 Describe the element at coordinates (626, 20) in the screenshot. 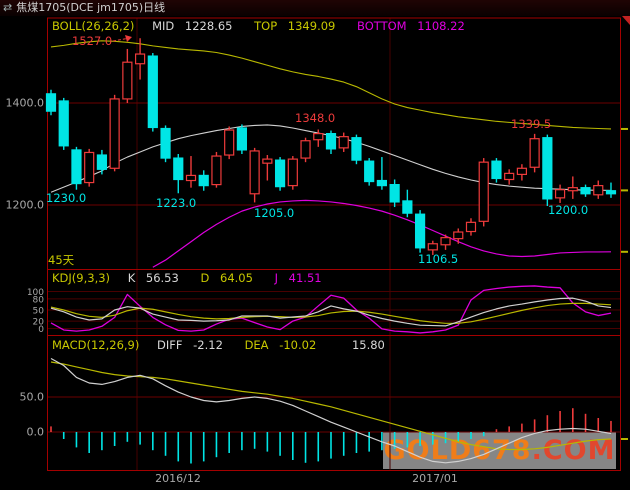

I see `corner-marker-icon` at that location.